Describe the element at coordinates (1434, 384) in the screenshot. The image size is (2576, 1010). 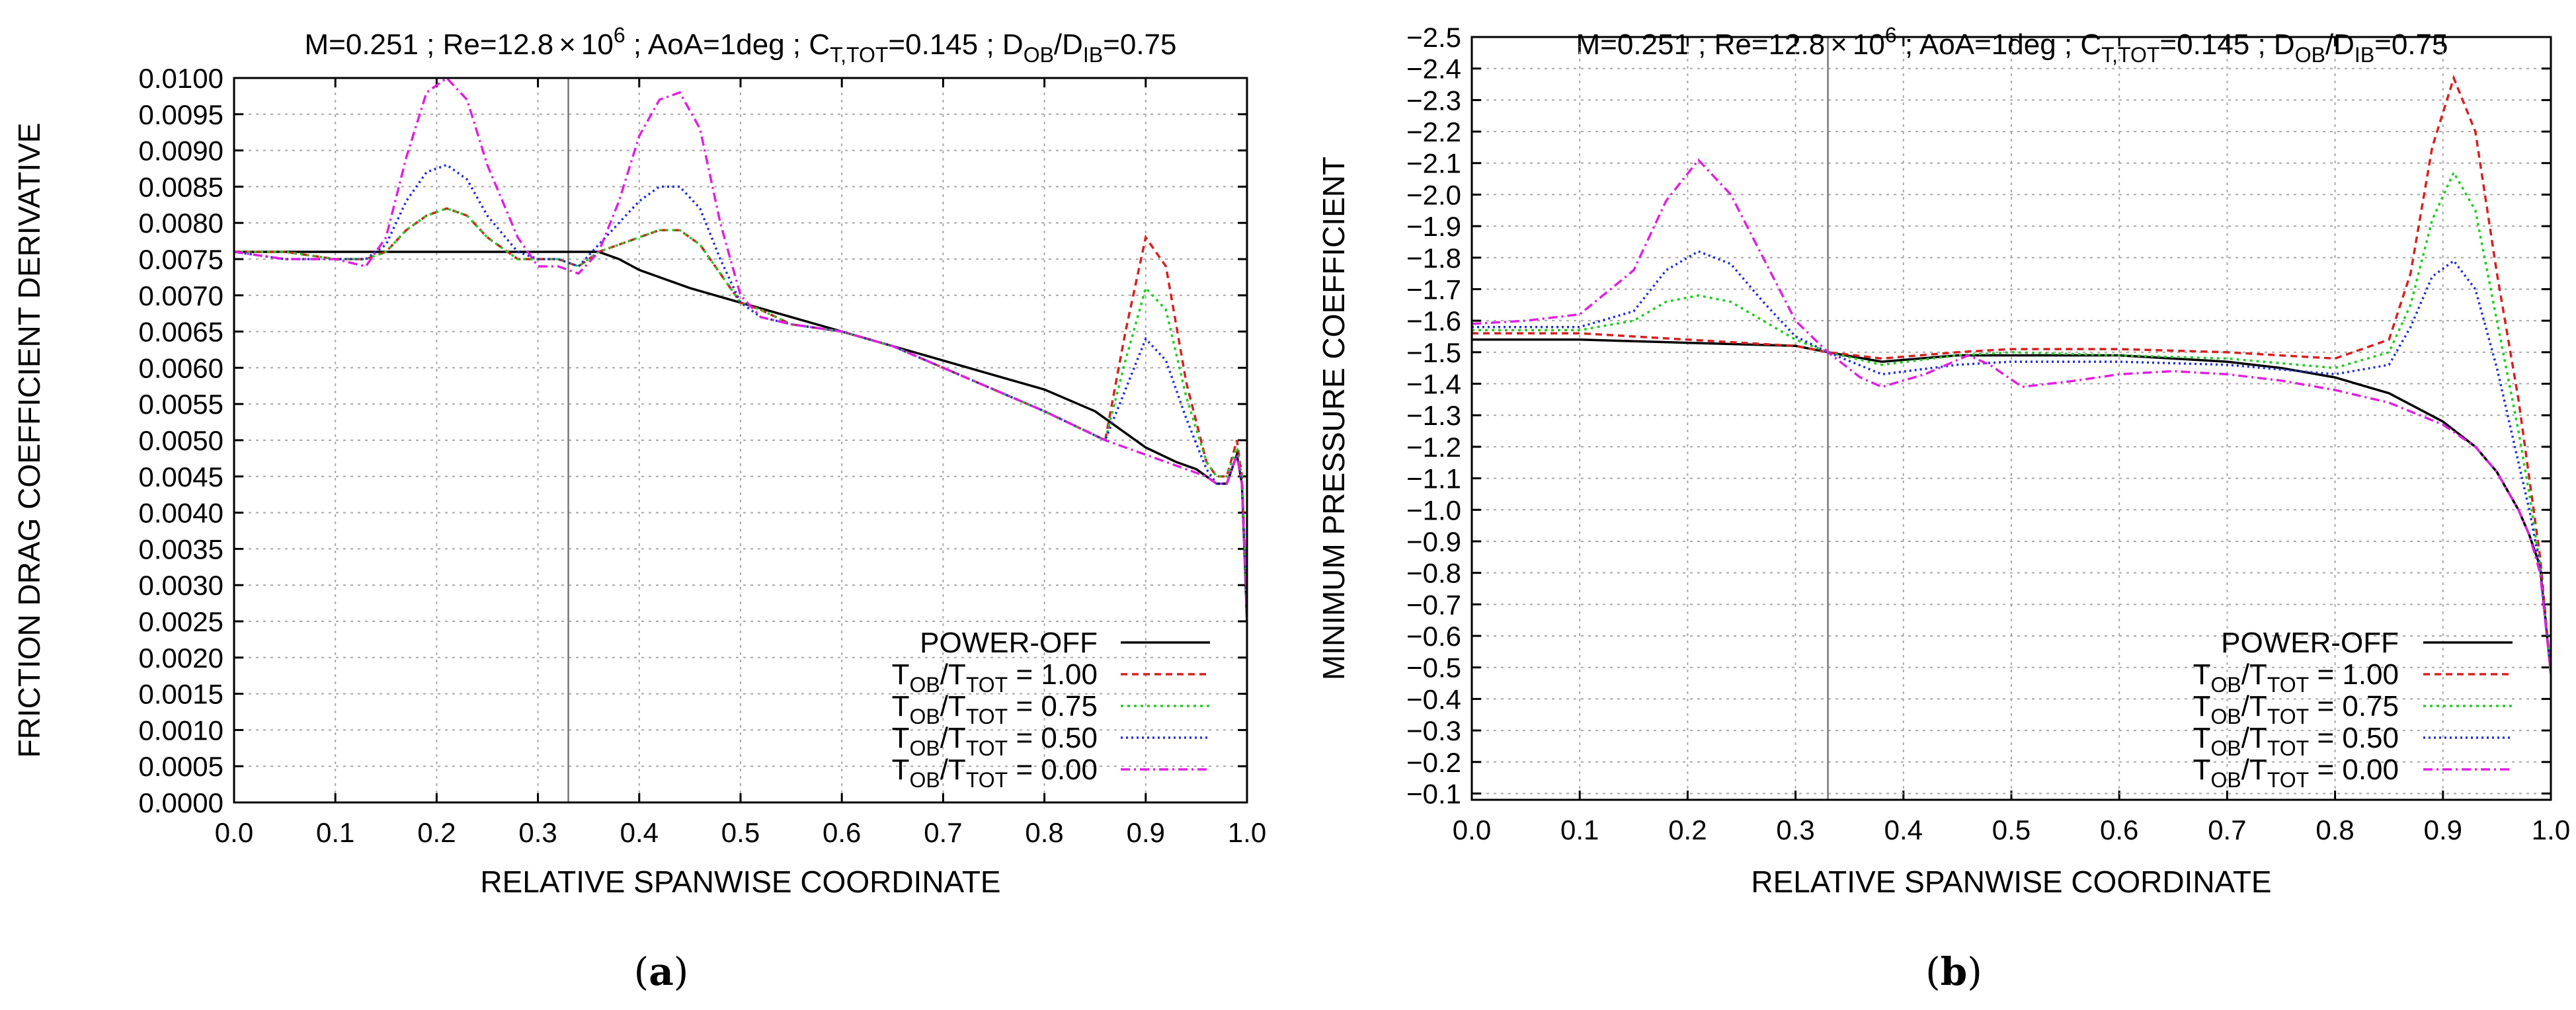
I see `y-tick-label: −1.4` at that location.